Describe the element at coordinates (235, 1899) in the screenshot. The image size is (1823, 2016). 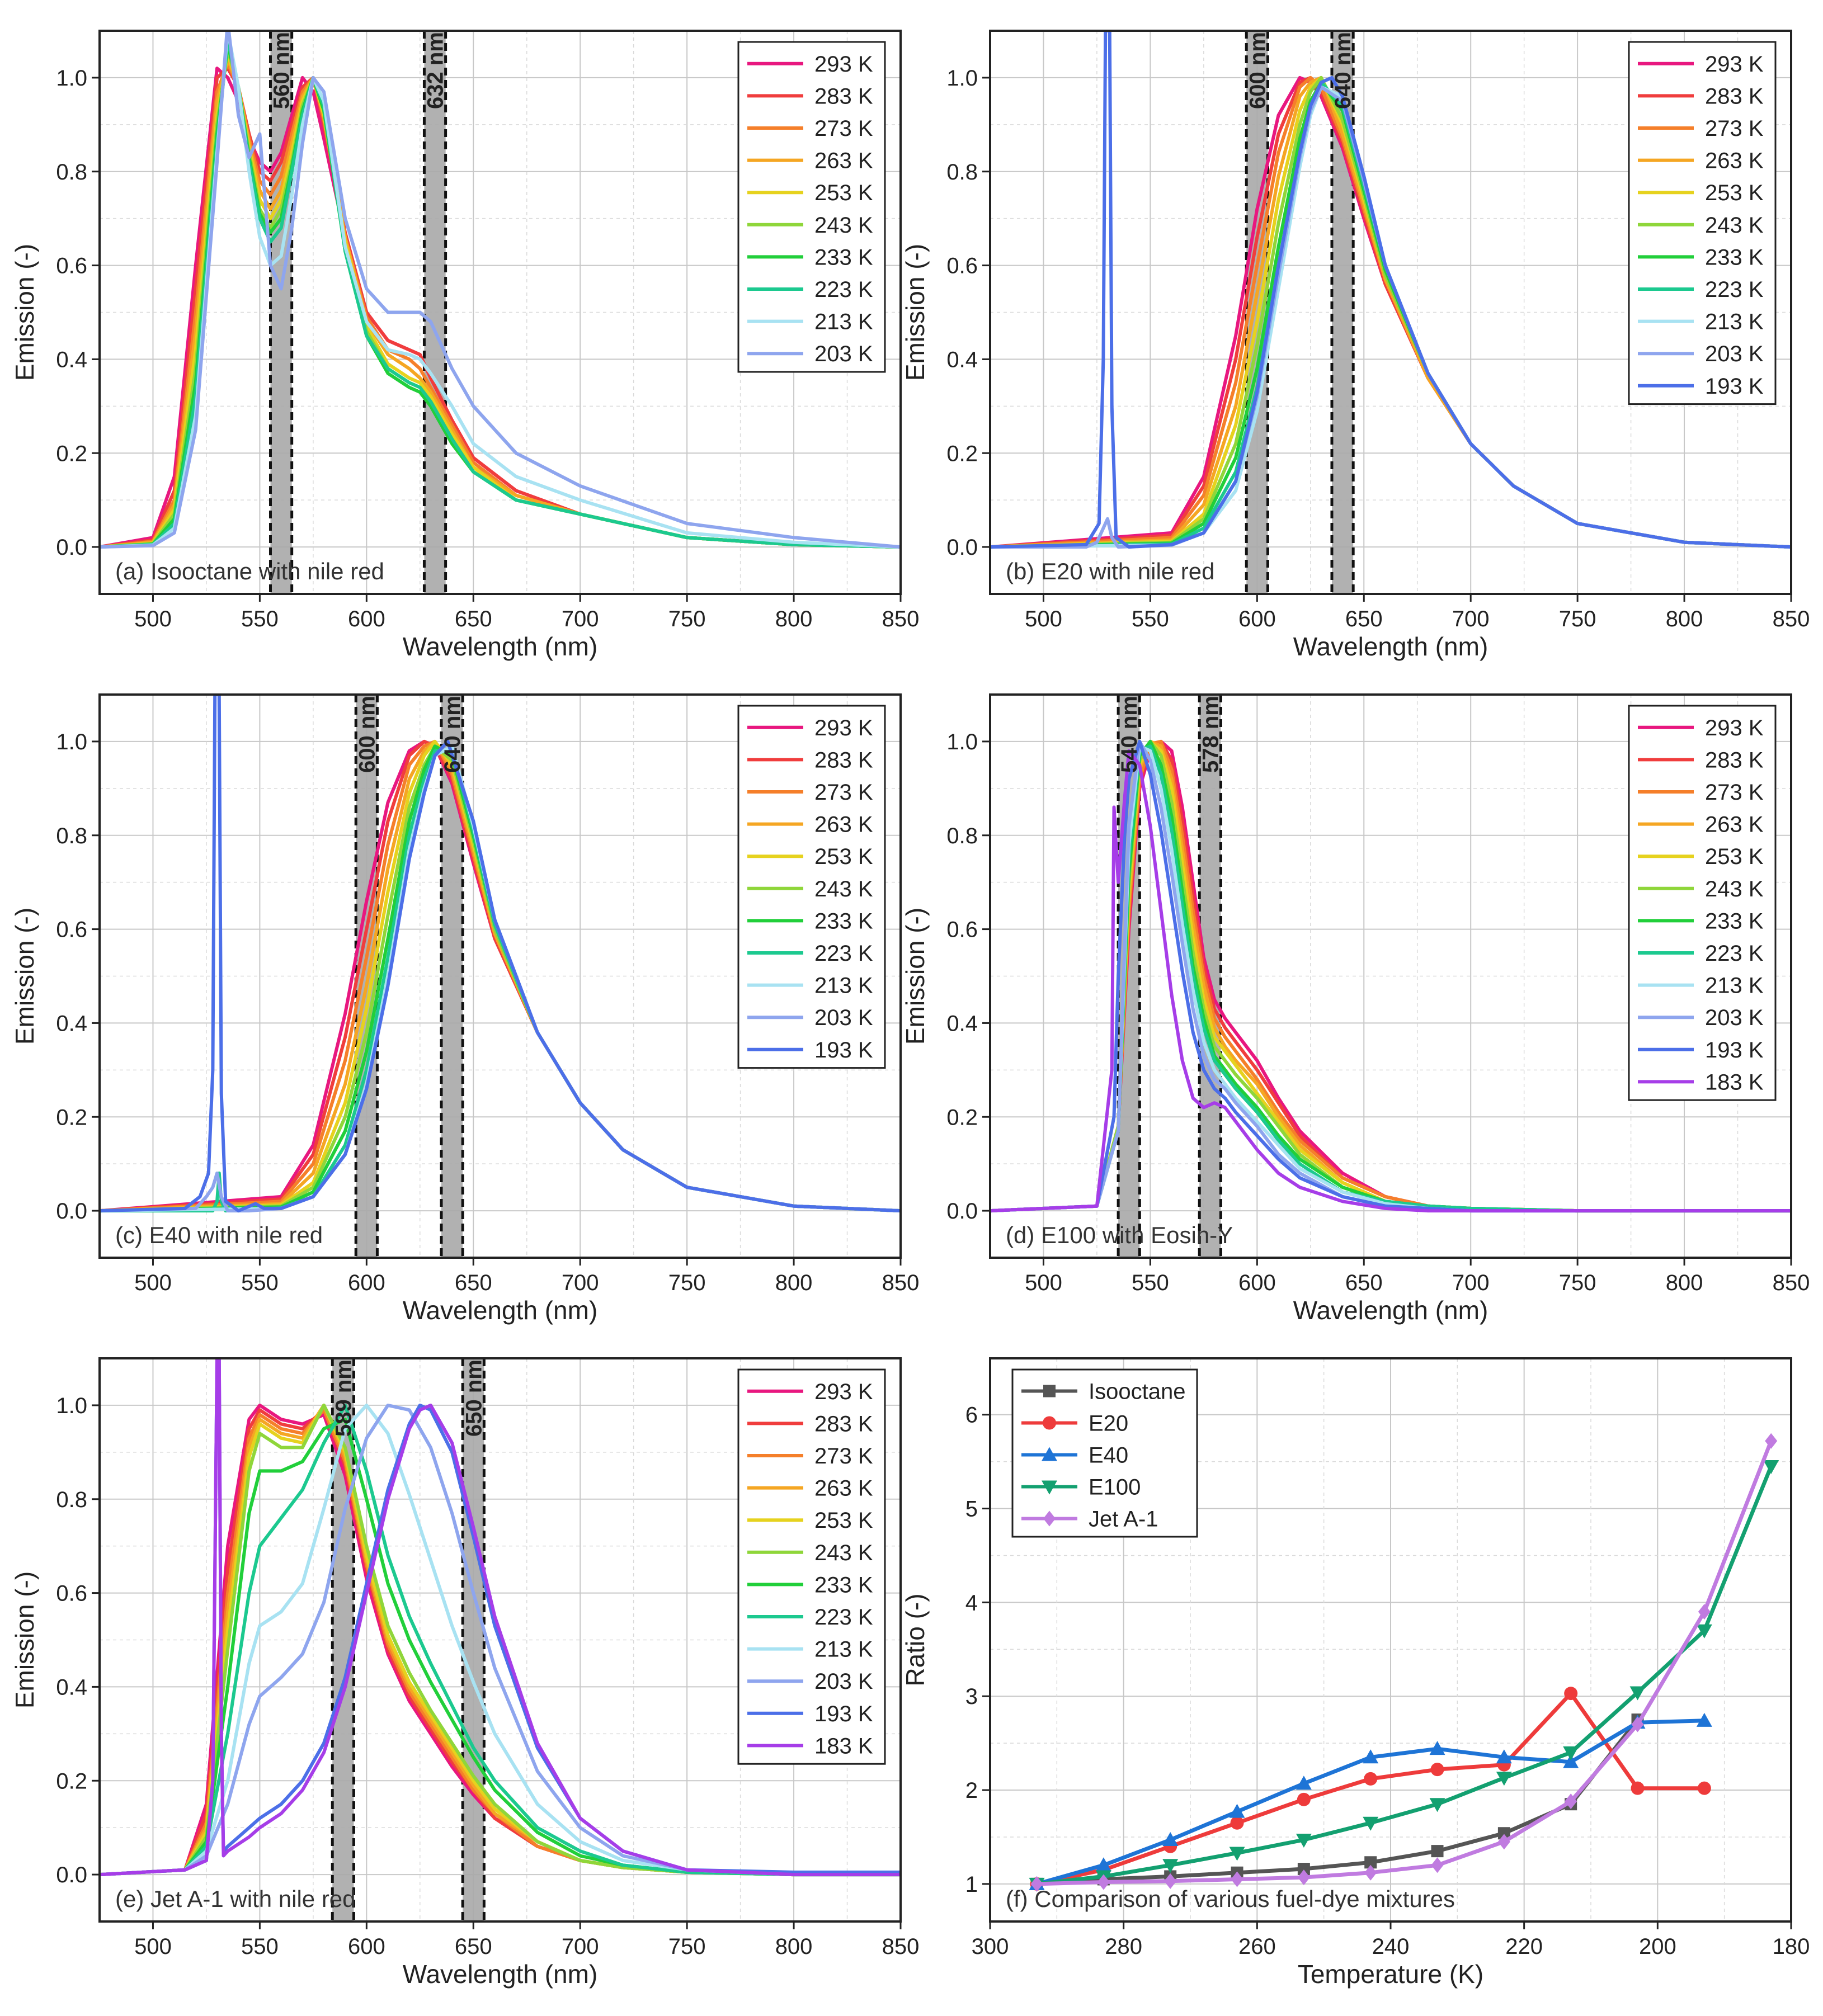
I see `panel-label: (e) Jet A-1 with nile red` at that location.